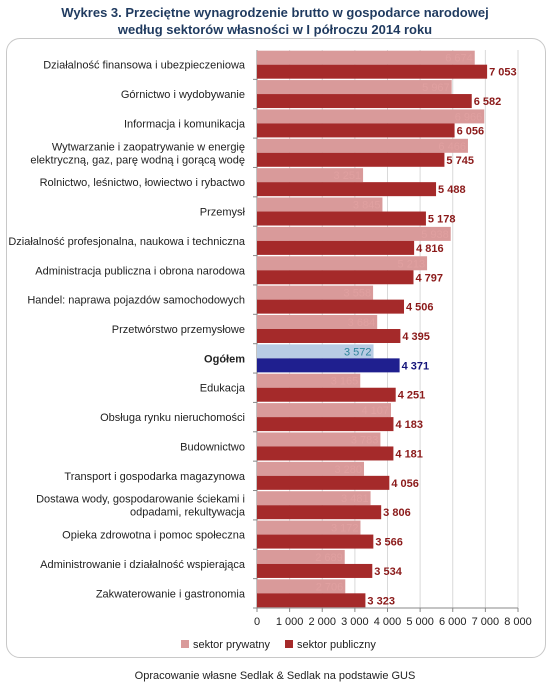  Describe the element at coordinates (397, 513) in the screenshot. I see `data-label-sektor-publiczny: 3 806` at that location.